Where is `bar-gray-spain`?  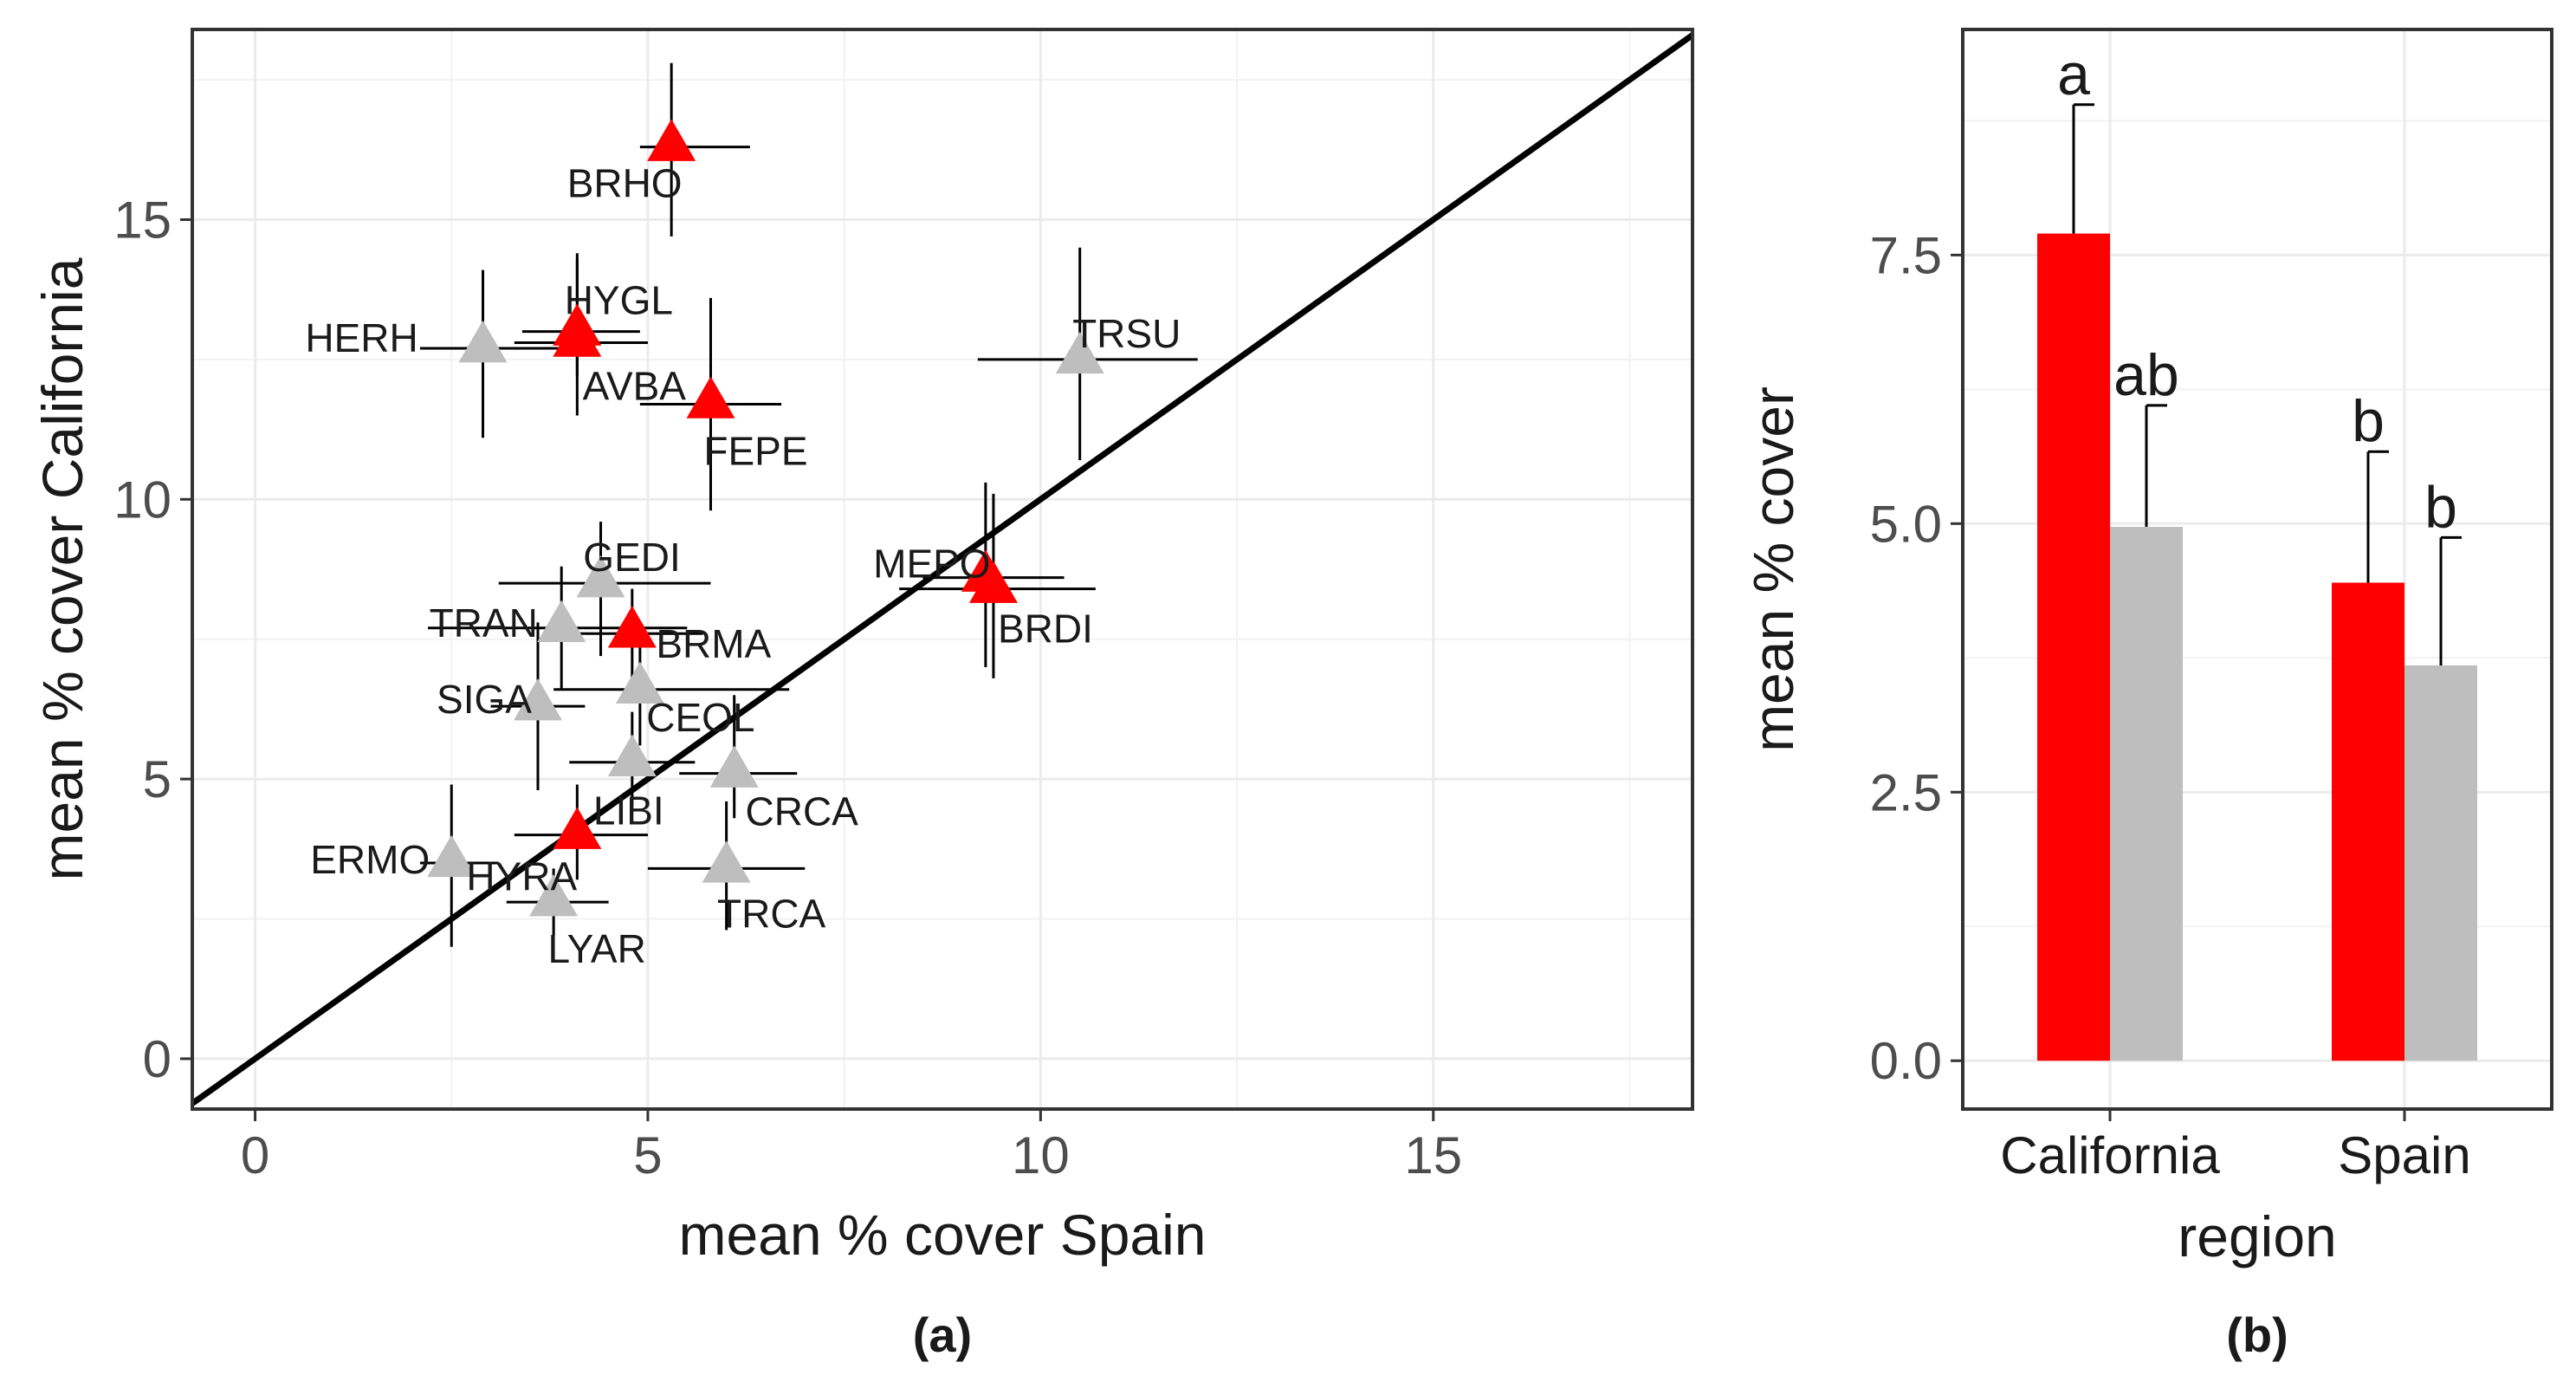
bar-gray-spain is located at coordinates (2440, 863).